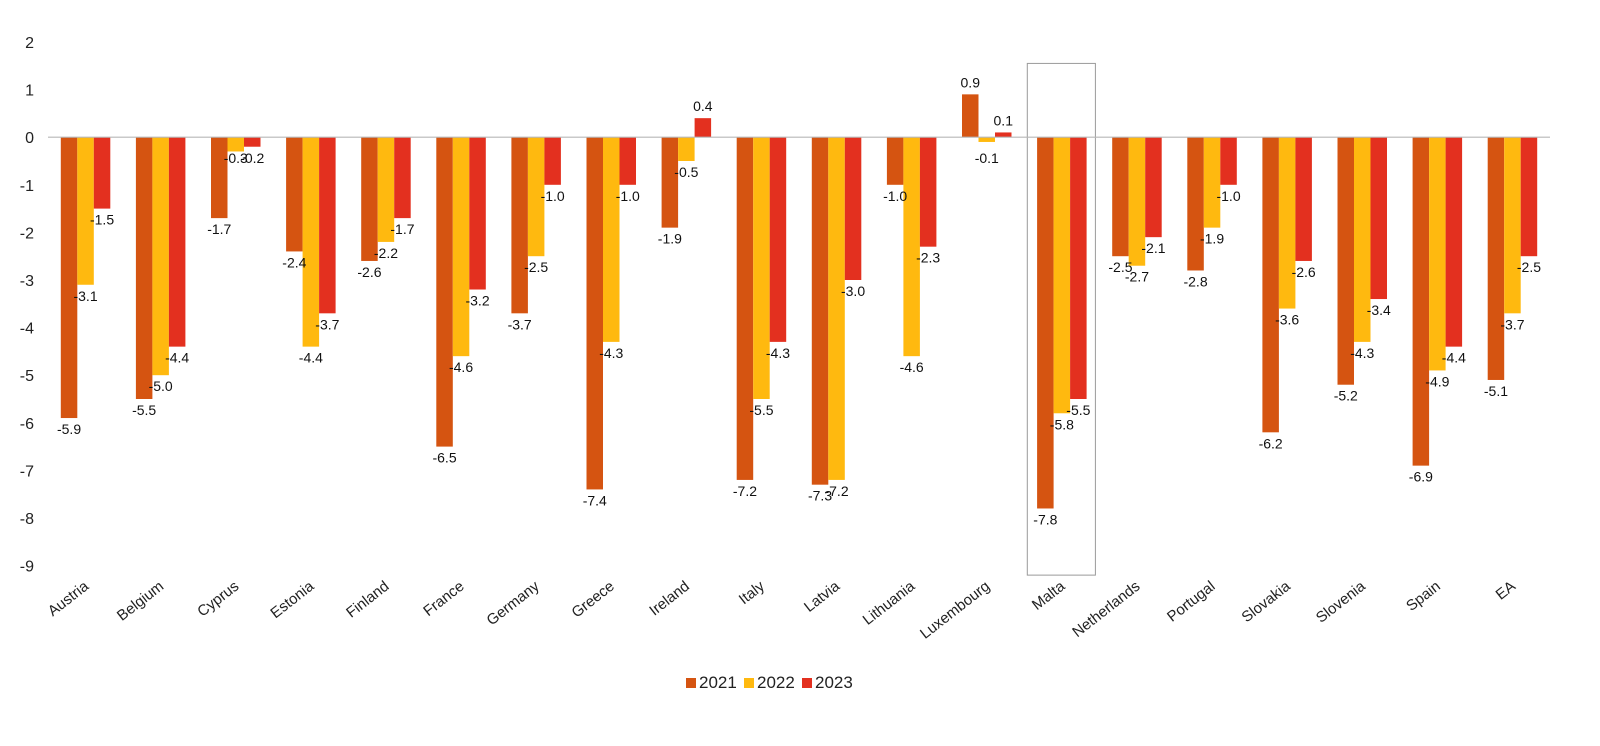 The height and width of the screenshot is (746, 1600). I want to click on y-tick-label: 0, so click(29, 138).